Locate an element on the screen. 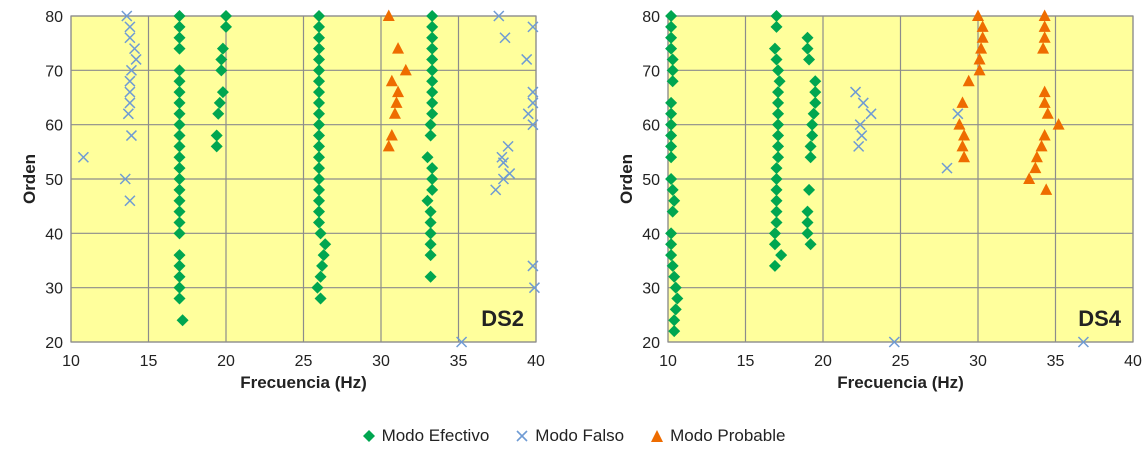 The image size is (1147, 462). y-tick-label: 30 is located at coordinates (54, 289).